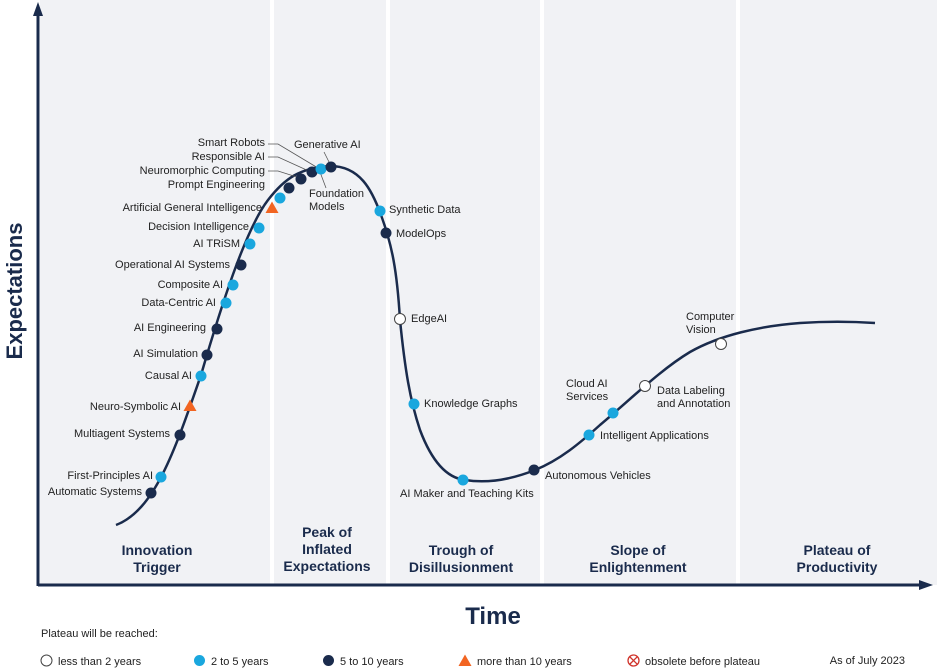  I want to click on marker-automatic-systems, so click(151, 493).